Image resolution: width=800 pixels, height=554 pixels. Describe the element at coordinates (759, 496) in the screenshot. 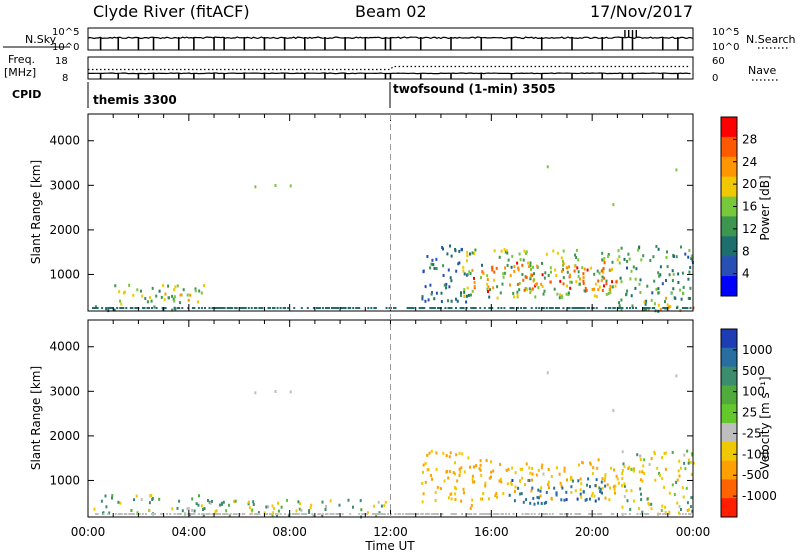

I see `colorbar-tick-label: -1000` at that location.